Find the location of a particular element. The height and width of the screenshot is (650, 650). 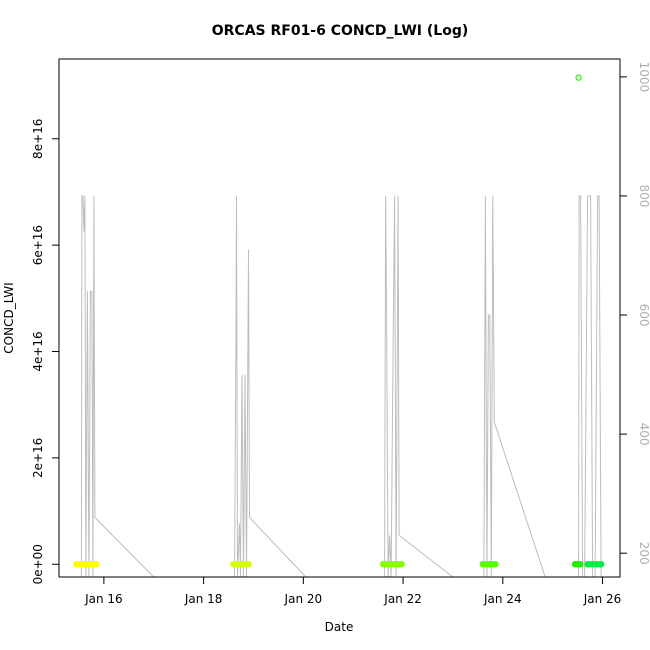

y-tick-label: 0e+00 is located at coordinates (38, 564).